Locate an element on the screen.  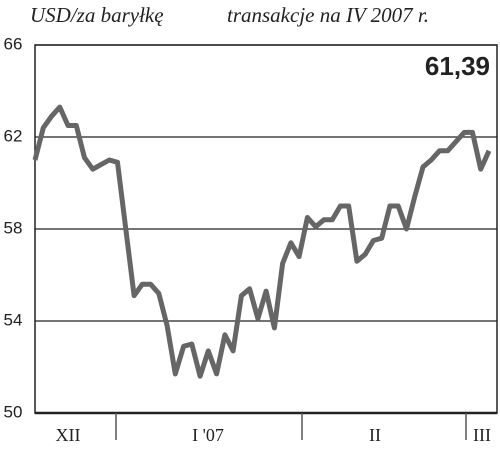
x-month-label: I '07 is located at coordinates (208, 435).